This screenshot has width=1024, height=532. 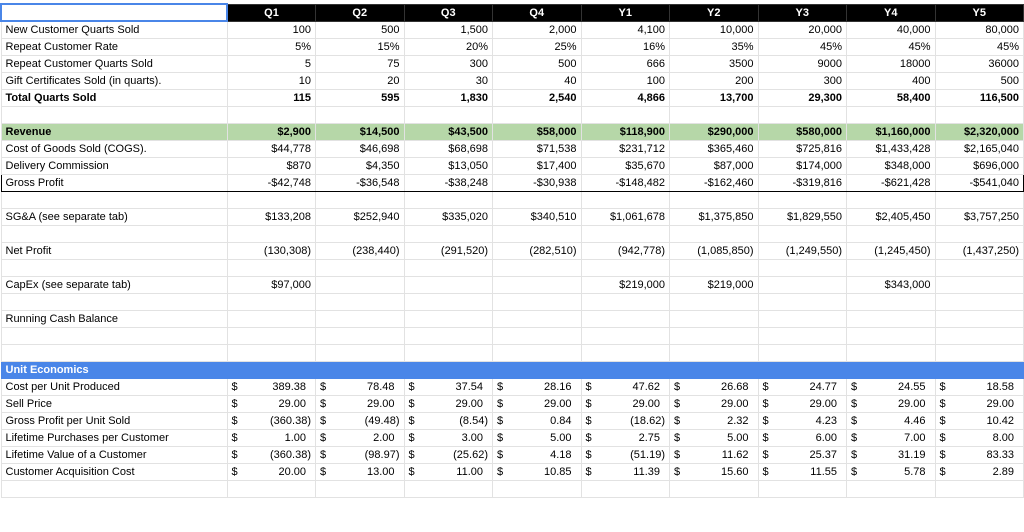 What do you see at coordinates (802, 29) in the screenshot?
I see `value-cell: 20,000` at bounding box center [802, 29].